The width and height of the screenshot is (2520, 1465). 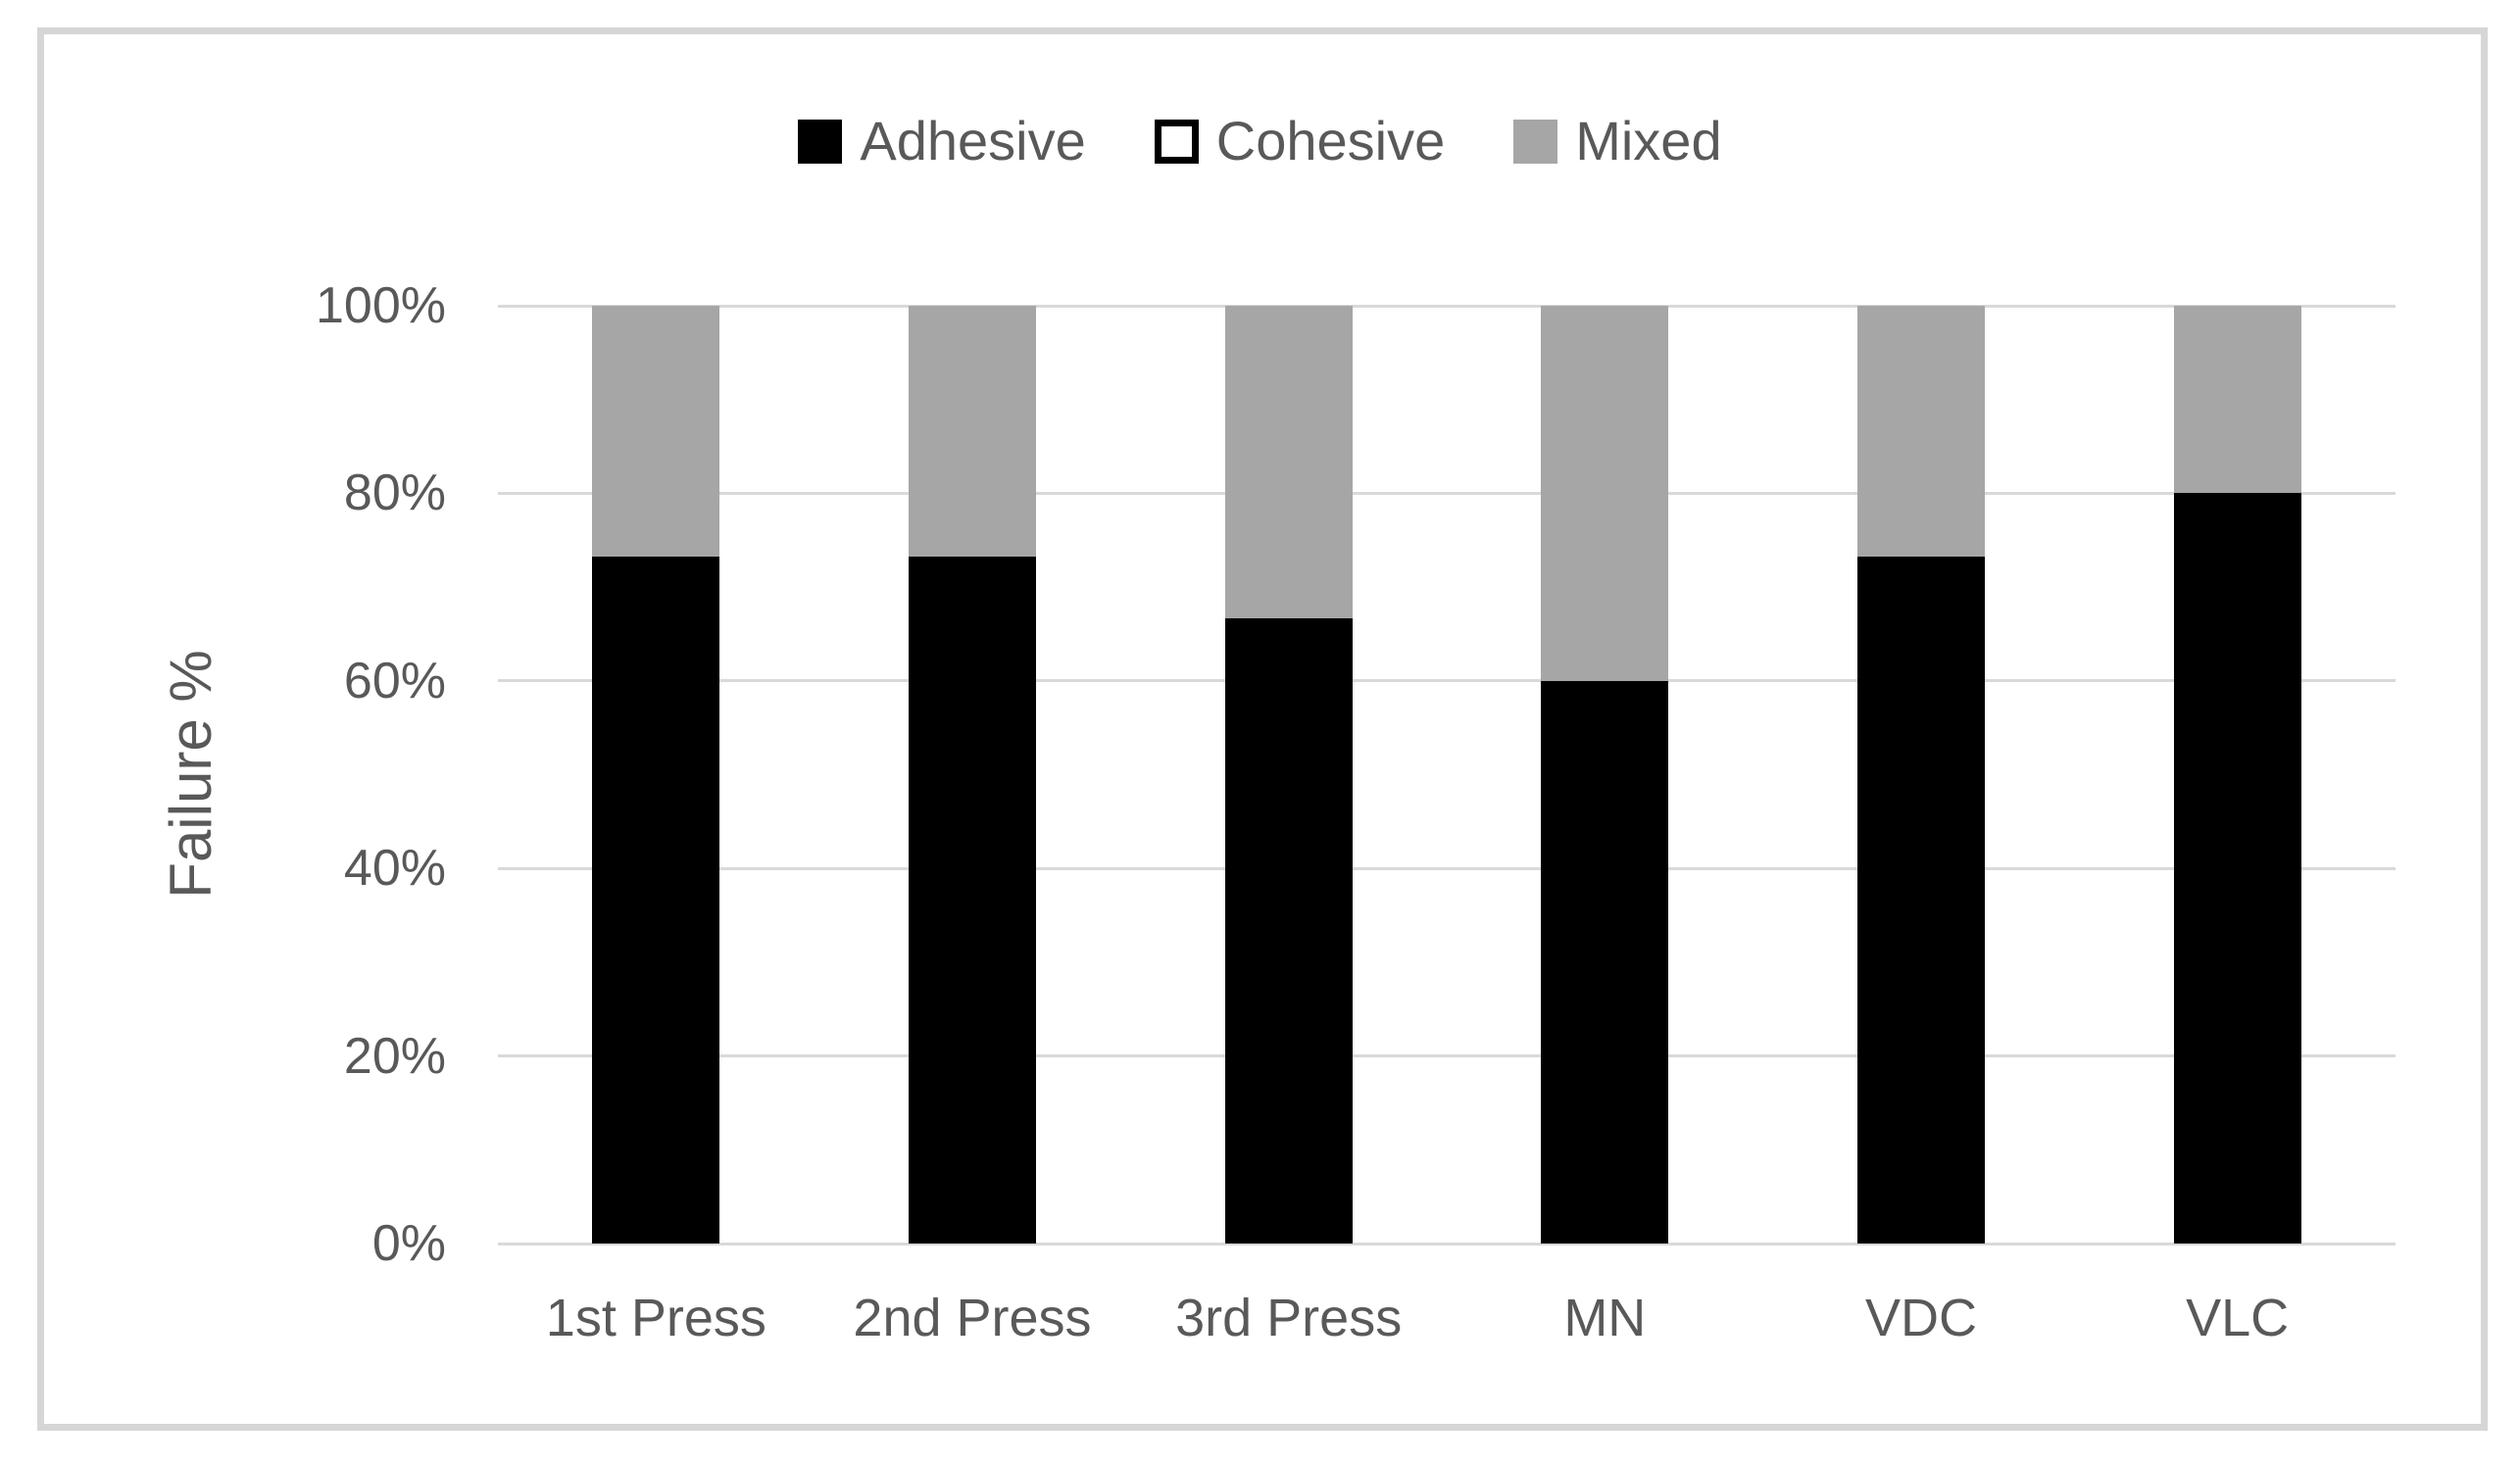 What do you see at coordinates (394, 493) in the screenshot?
I see `y-tick-label: 80%` at bounding box center [394, 493].